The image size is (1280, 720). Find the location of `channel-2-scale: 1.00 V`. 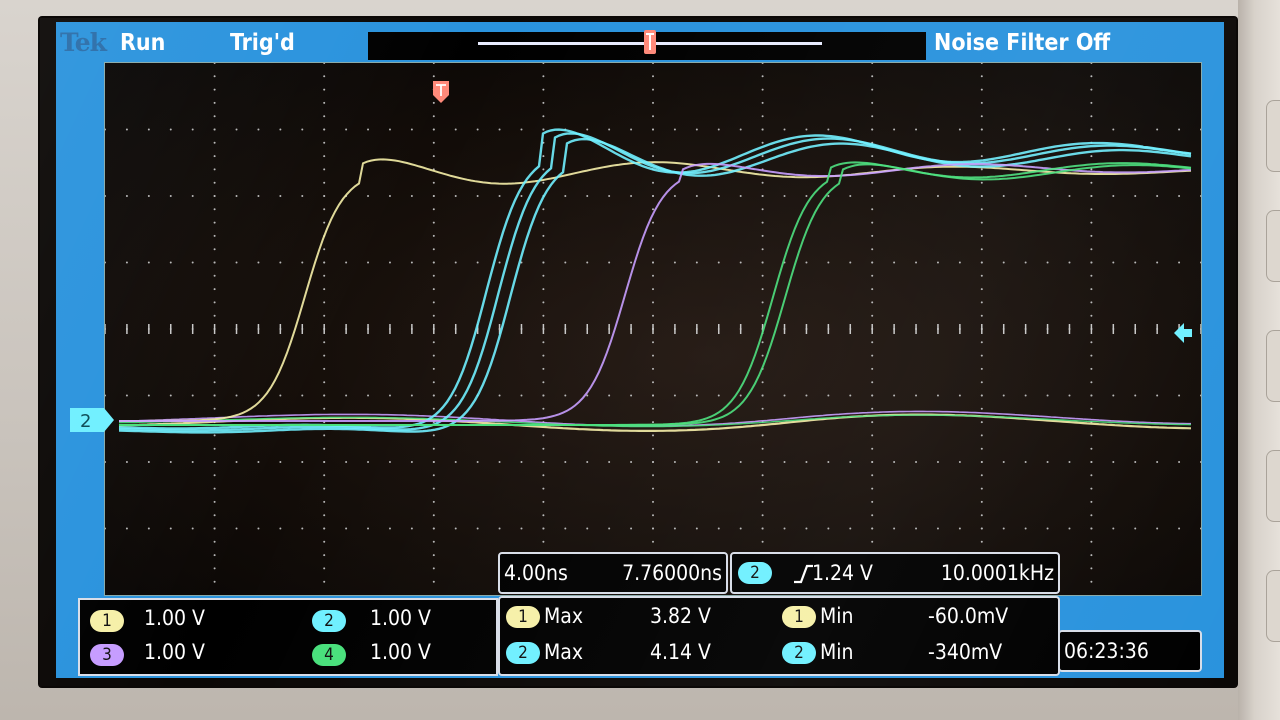

channel-2-scale: 1.00 V is located at coordinates (400, 618).